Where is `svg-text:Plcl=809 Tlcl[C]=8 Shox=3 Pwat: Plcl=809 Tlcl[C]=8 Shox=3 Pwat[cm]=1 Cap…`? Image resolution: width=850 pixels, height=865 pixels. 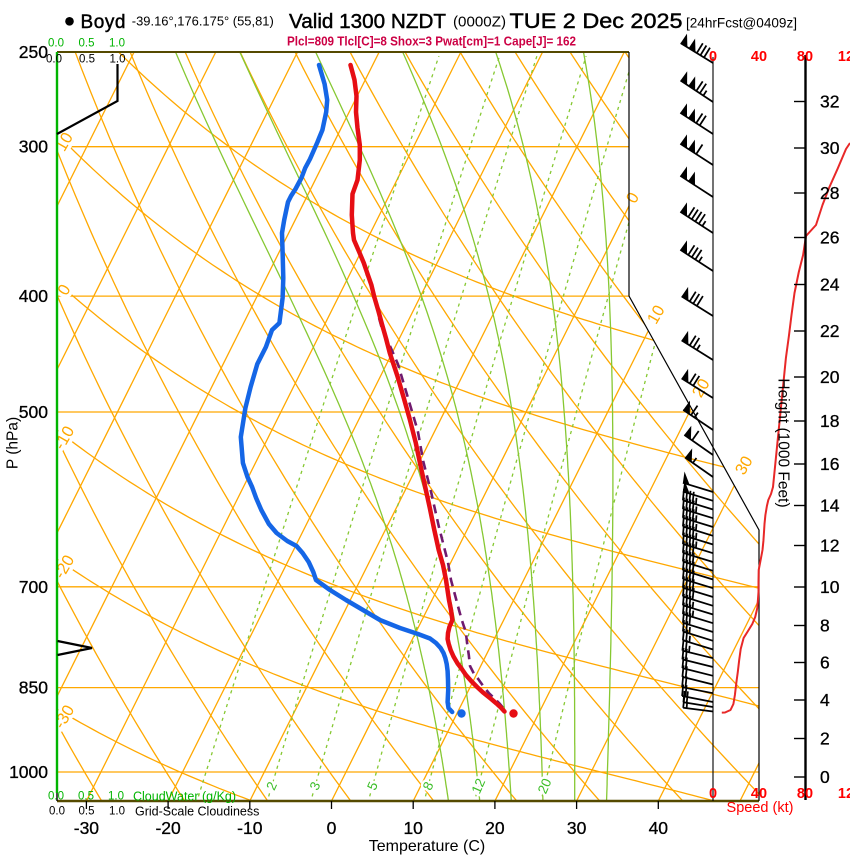
svg-text:Plcl=809 Tlcl[C]=8 Shox=3 Pwat: Plcl=809 Tlcl[C]=8 Shox=3 Pwat[cm]=1 Cap… is located at coordinates (431, 42).